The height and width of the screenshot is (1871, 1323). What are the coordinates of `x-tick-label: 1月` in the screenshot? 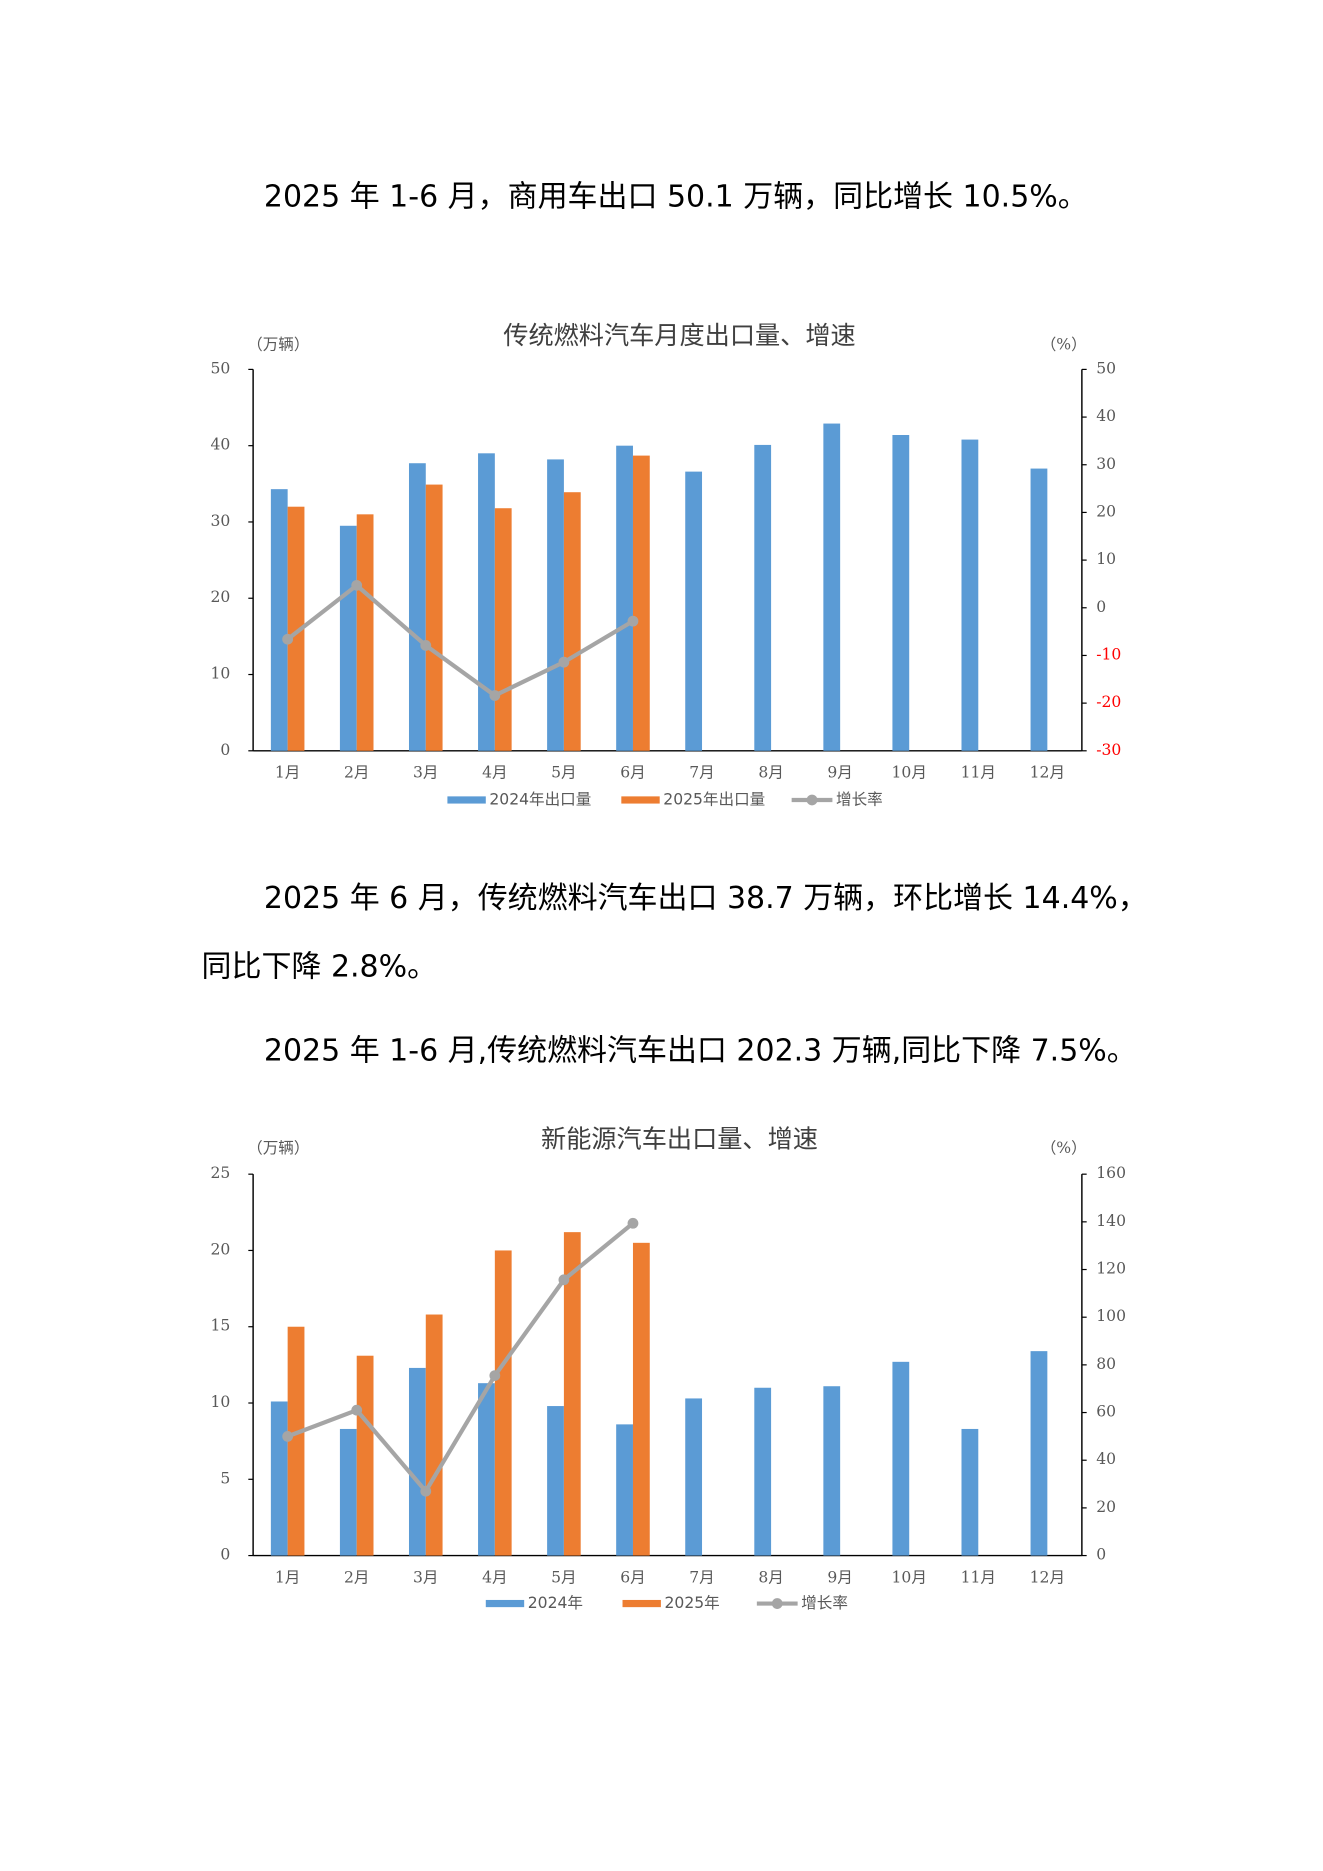 It's located at (288, 773).